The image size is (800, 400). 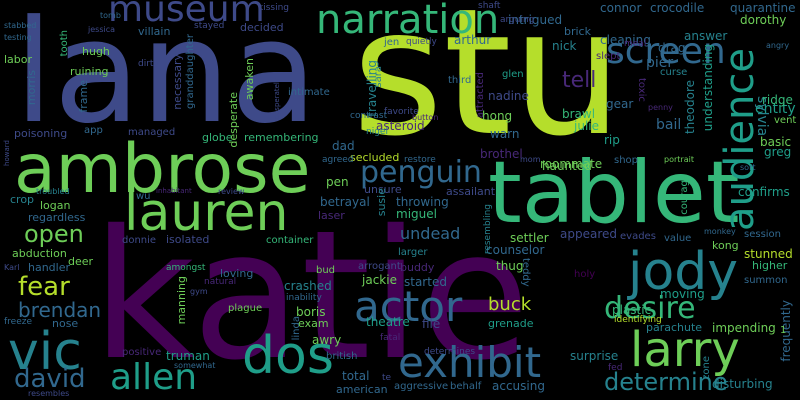 I want to click on word: hong, so click(x=497, y=116).